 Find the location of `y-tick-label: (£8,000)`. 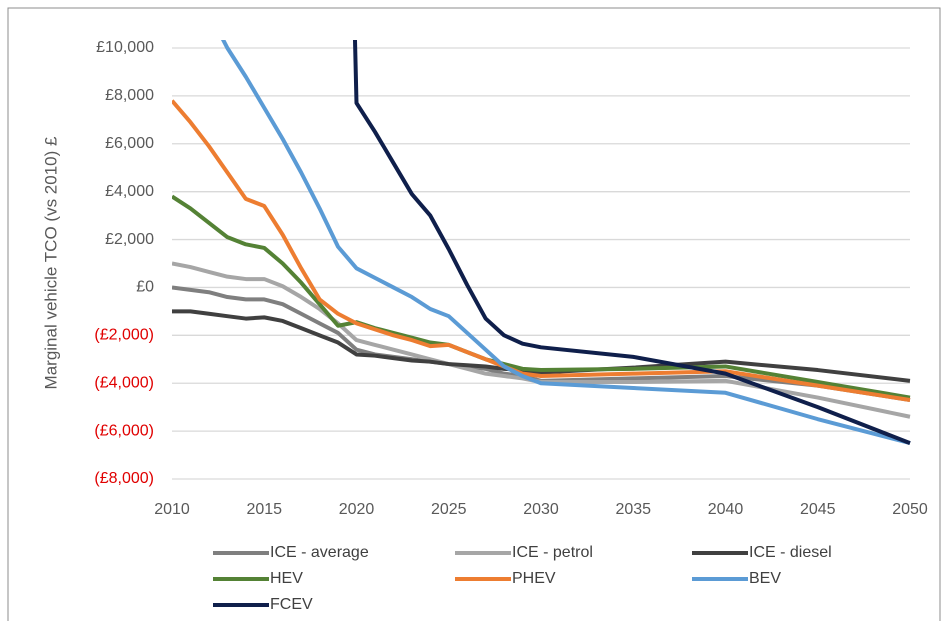

y-tick-label: (£8,000) is located at coordinates (124, 478).